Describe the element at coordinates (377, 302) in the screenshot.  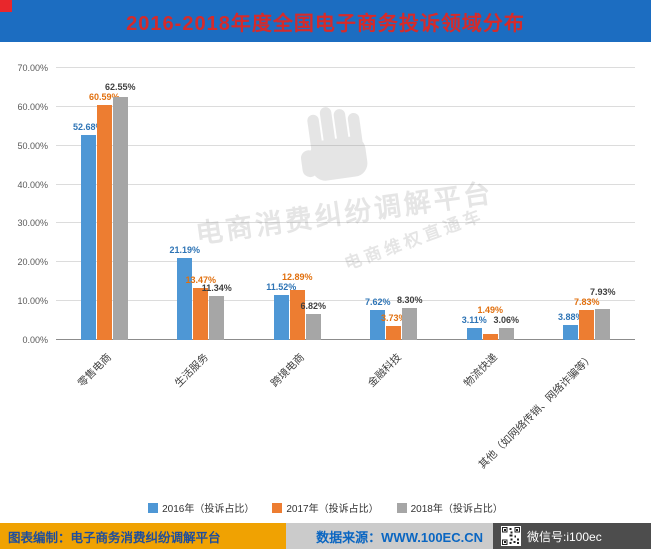
I see `bar-value-label: 7.62%` at that location.